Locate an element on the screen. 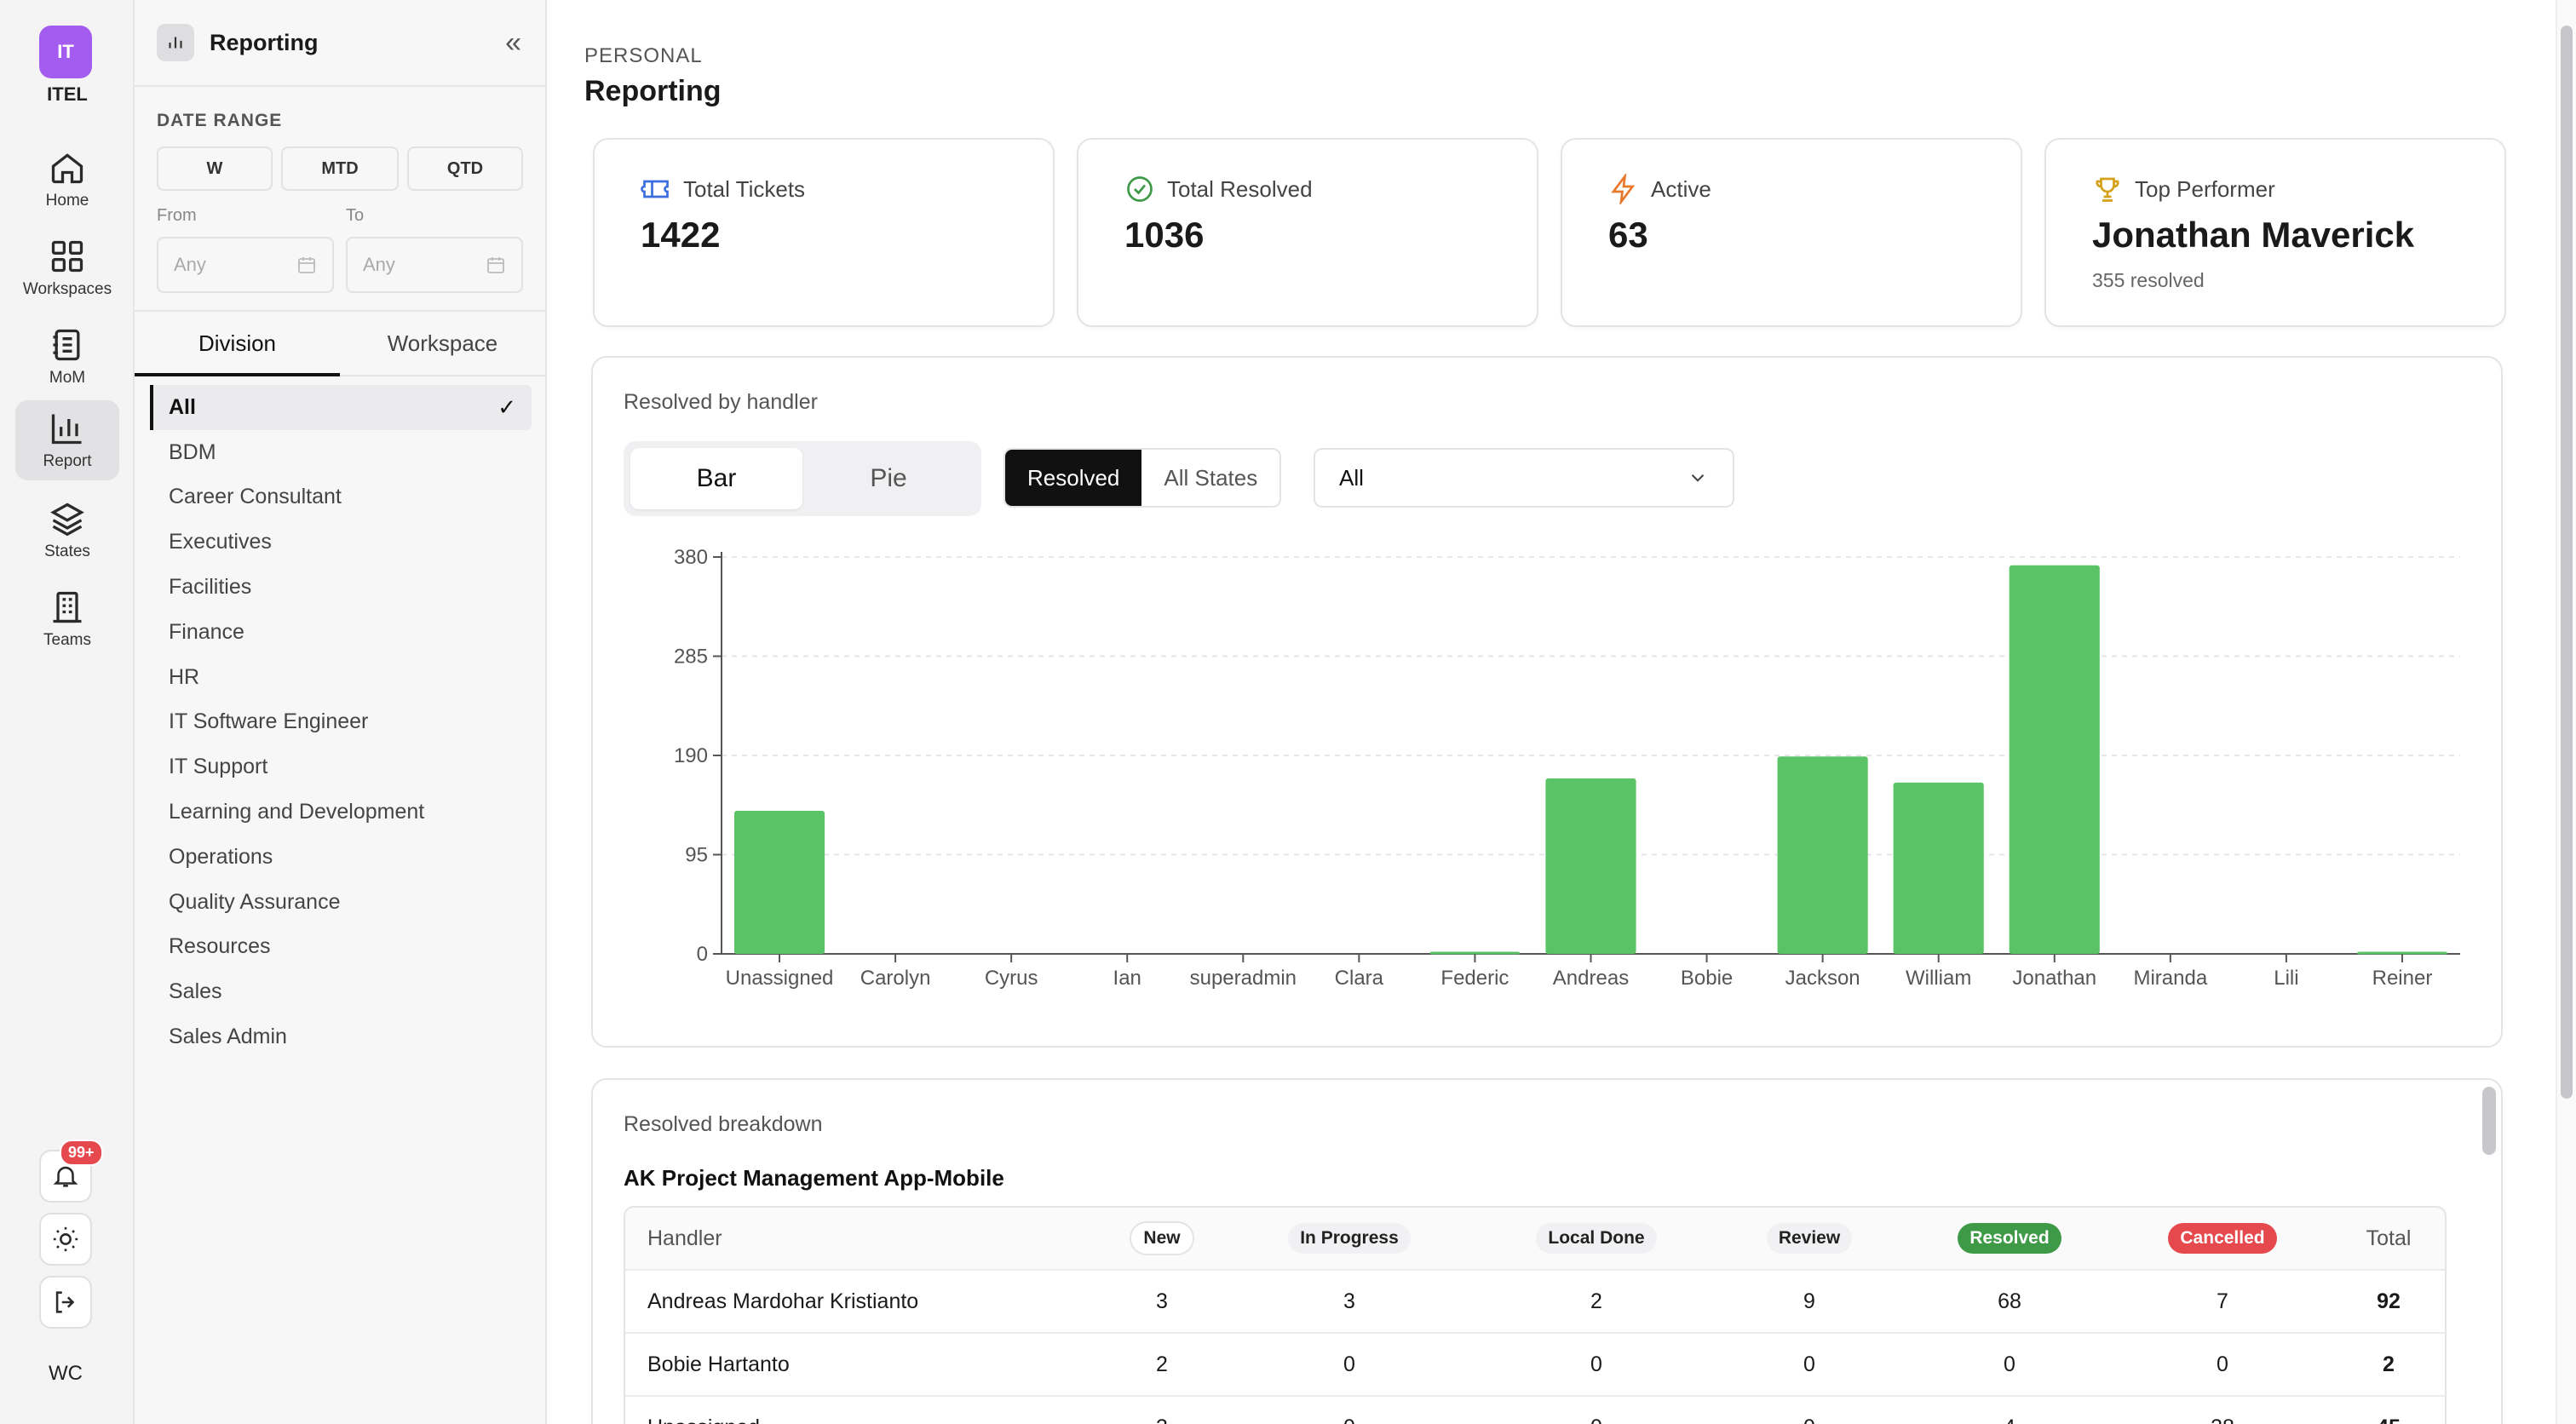 This screenshot has height=1424, width=2576. theme-toggle-button is located at coordinates (65, 1240).